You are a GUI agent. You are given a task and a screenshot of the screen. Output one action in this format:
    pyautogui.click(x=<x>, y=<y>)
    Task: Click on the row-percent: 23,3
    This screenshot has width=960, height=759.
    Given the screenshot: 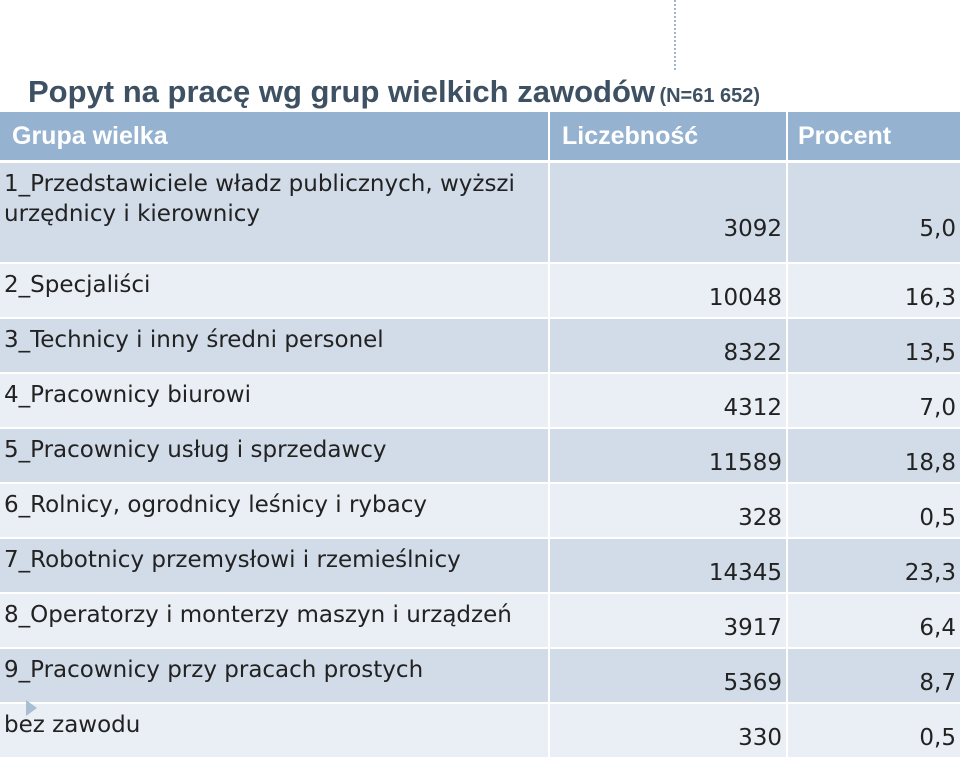 What is the action you would take?
    pyautogui.click(x=873, y=566)
    